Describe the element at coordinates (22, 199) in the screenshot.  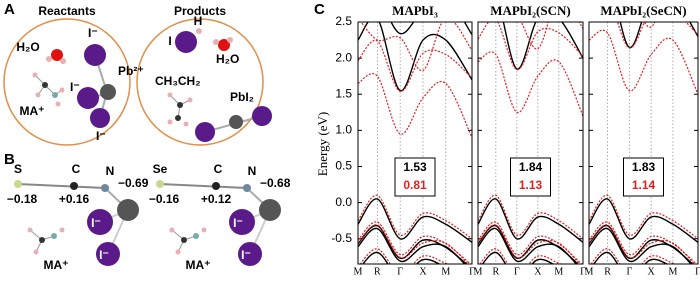
I see `charge: −0.18` at that location.